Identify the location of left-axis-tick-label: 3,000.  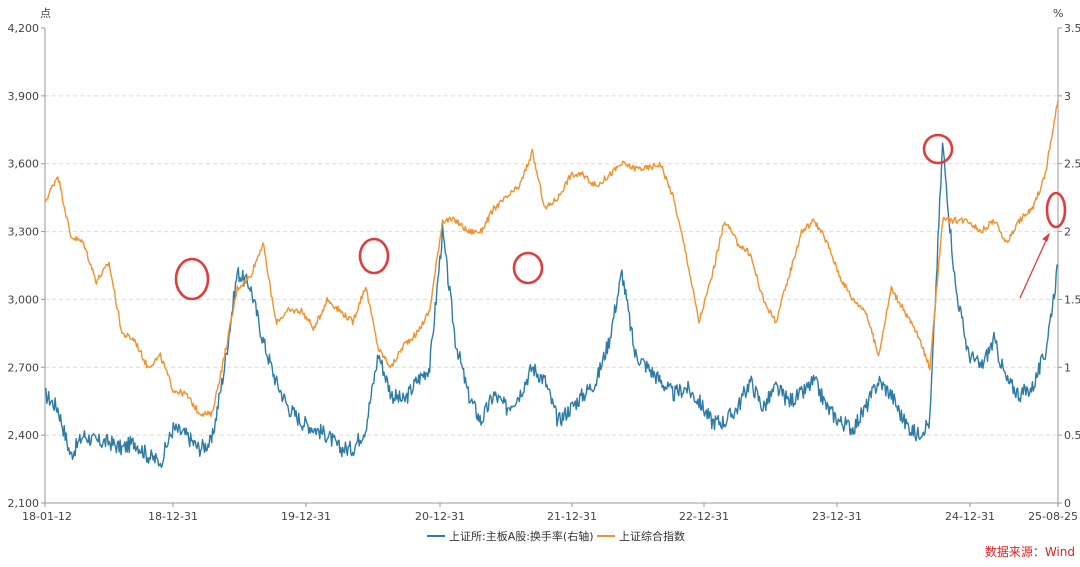
(24, 299).